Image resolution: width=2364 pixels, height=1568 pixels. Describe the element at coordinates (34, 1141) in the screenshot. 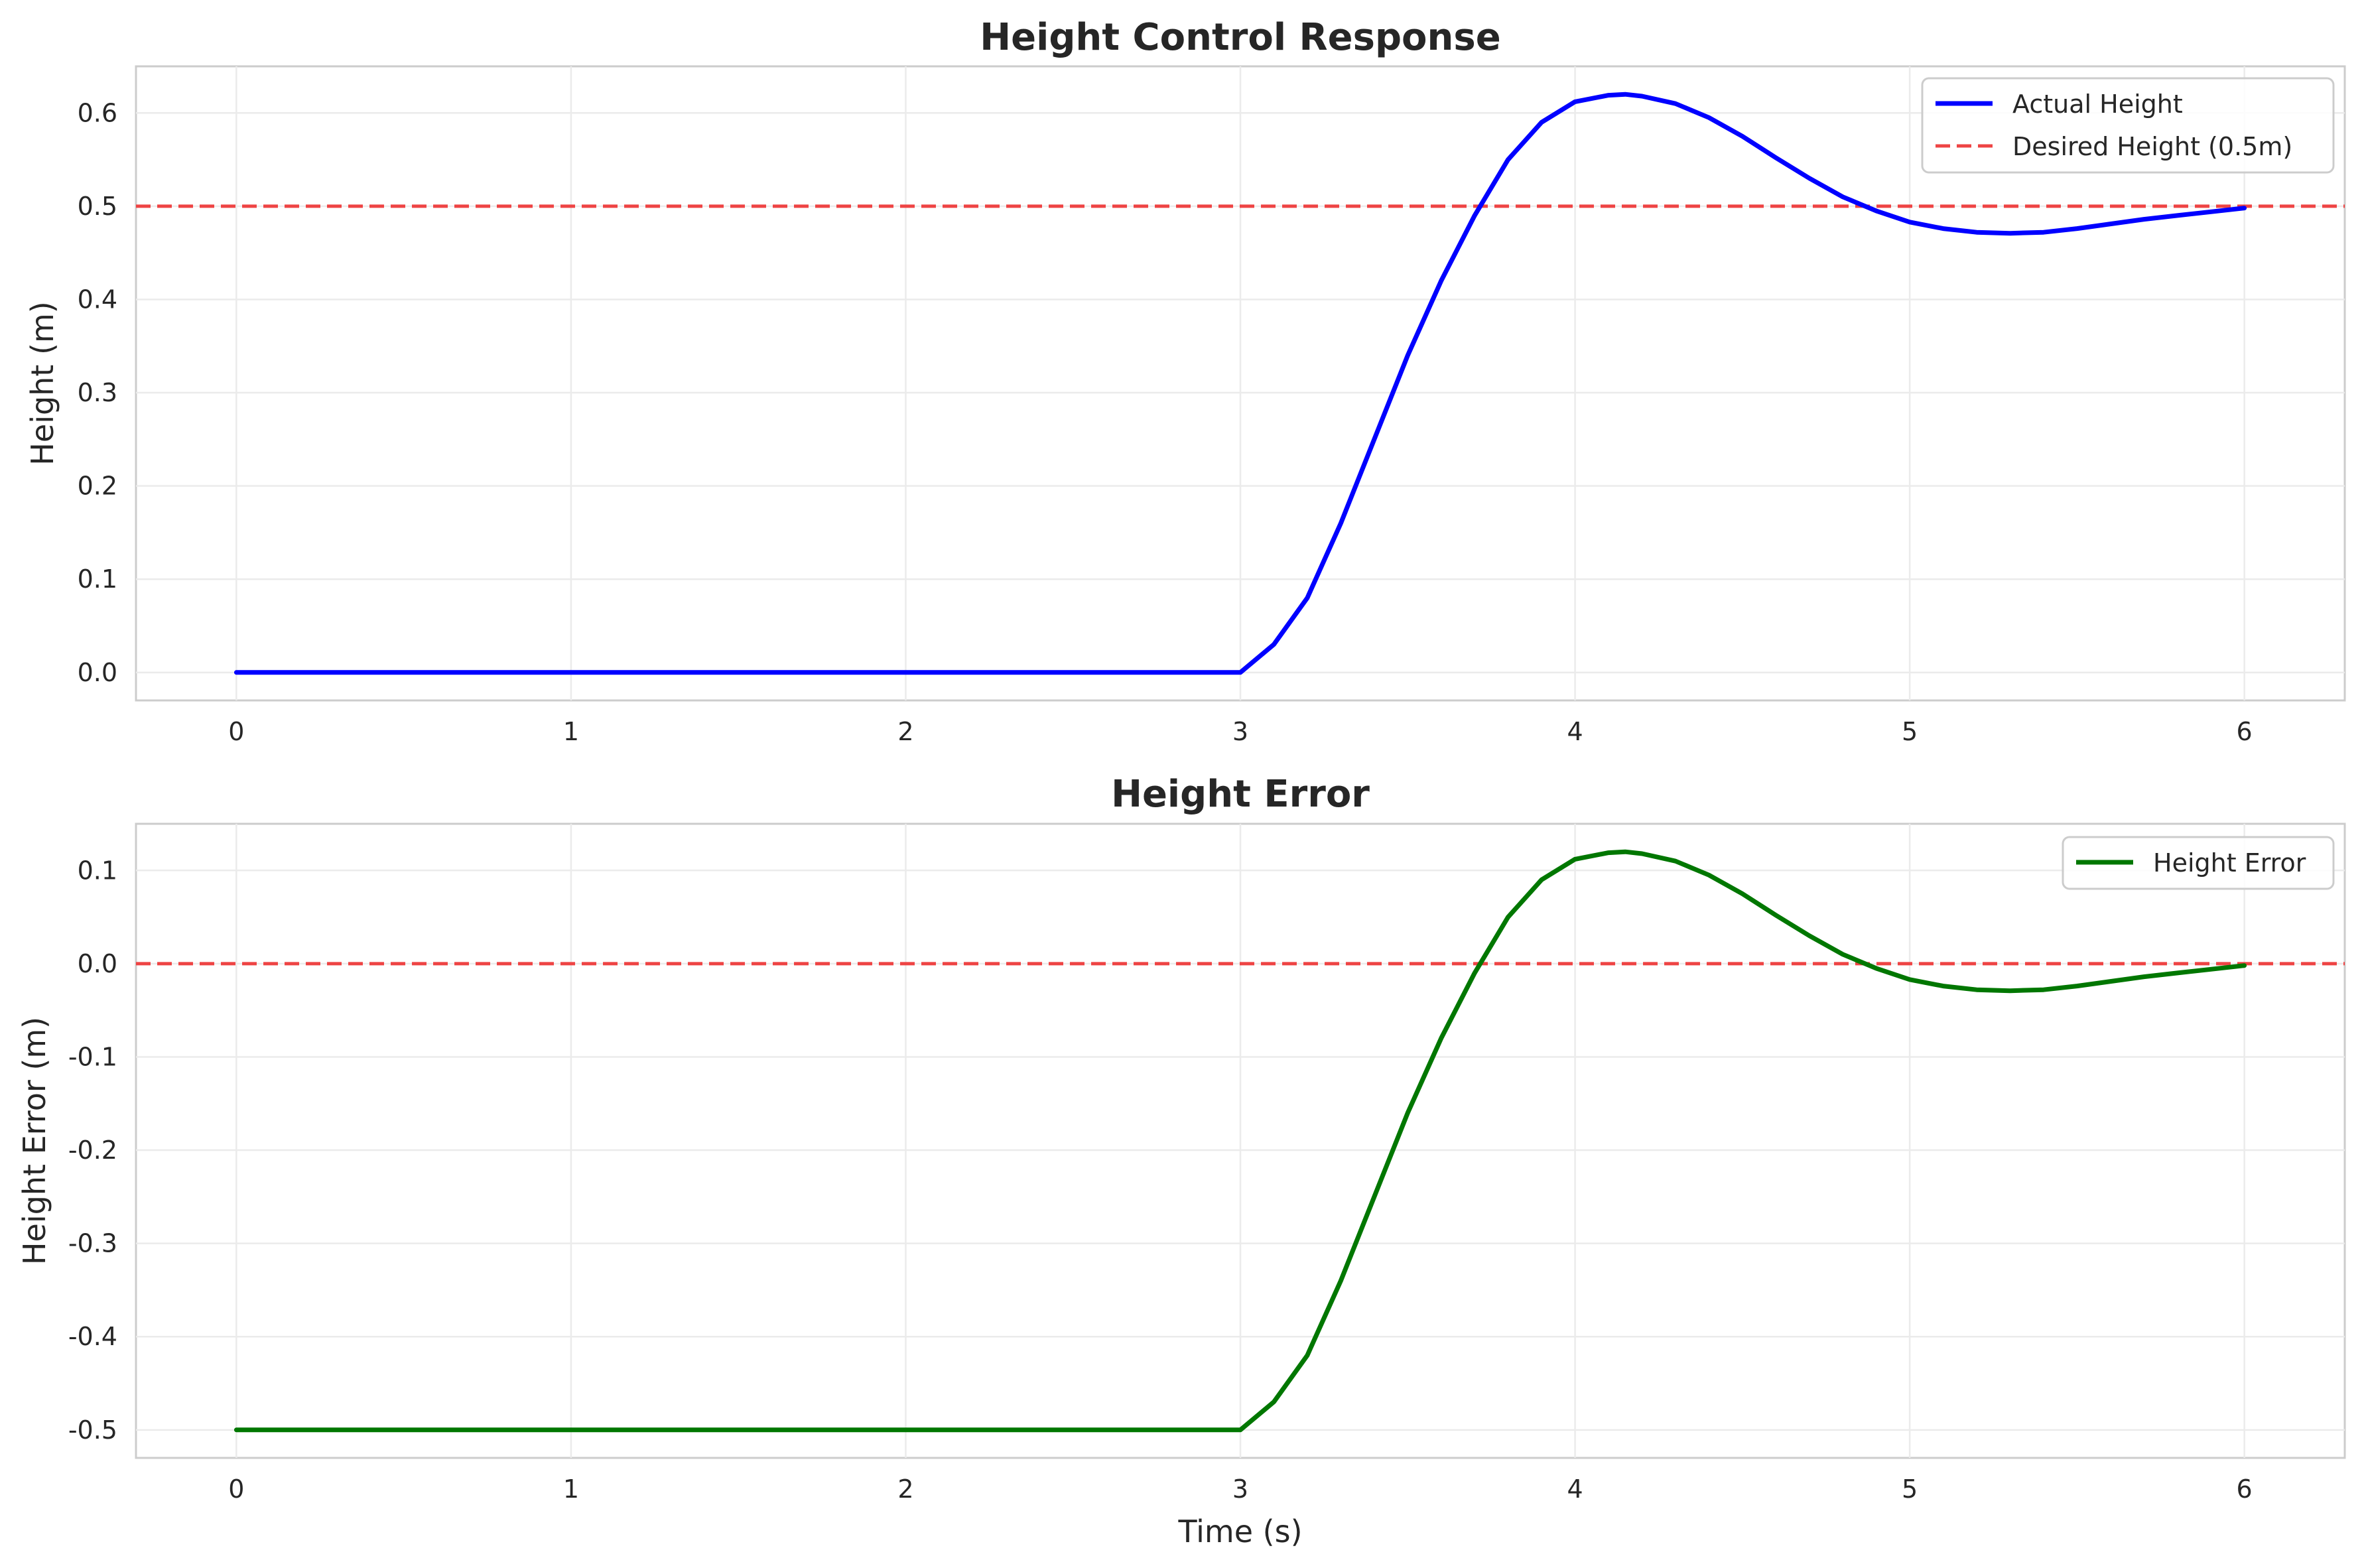

I see `y-axis-label: Height Error (m)` at that location.